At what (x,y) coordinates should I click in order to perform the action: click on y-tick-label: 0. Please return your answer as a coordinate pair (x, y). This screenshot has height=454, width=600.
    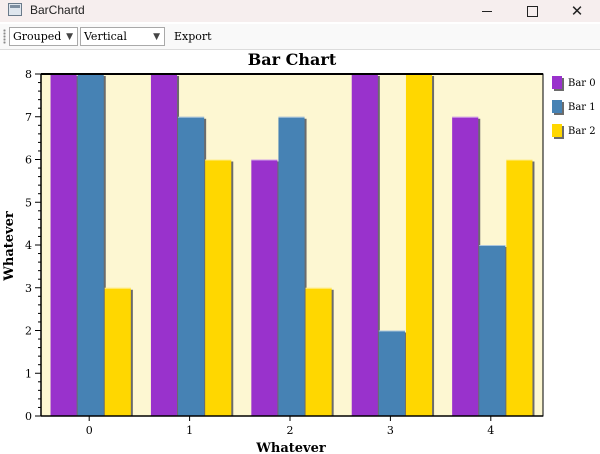
    Looking at the image, I should click on (28, 416).